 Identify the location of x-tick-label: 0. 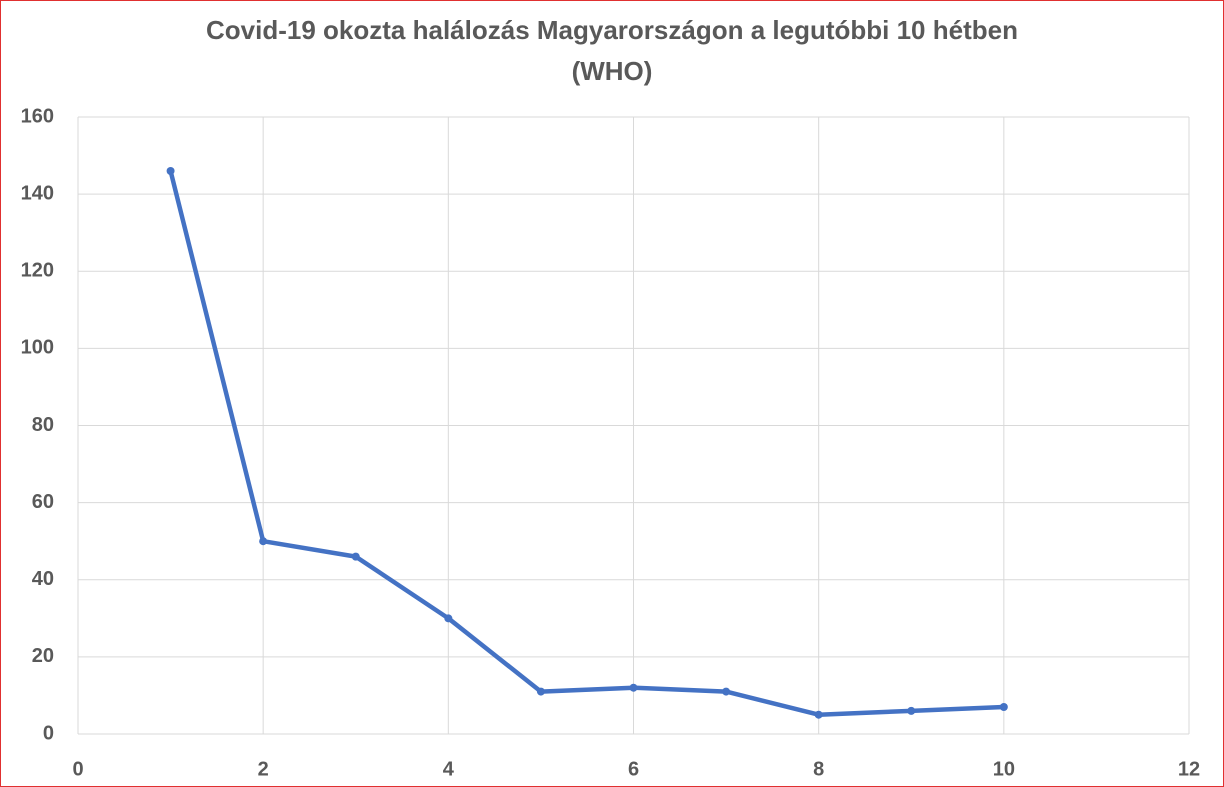
(77, 769).